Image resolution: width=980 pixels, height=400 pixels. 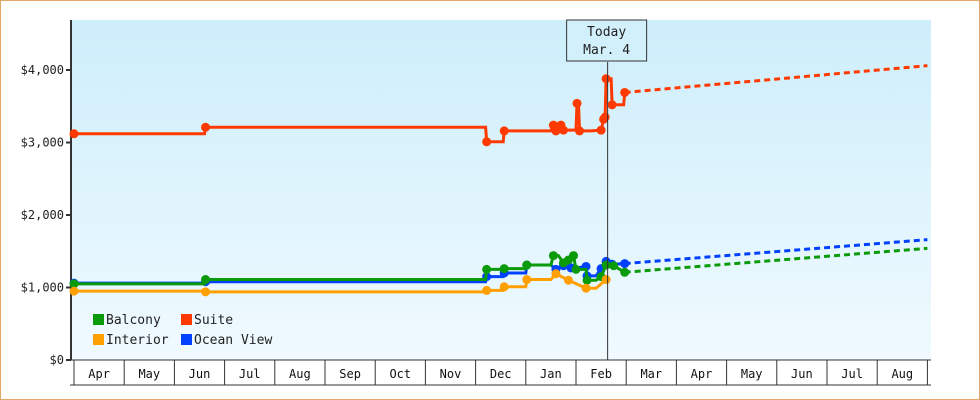 I want to click on x-month-label: Mar, so click(x=651, y=374).